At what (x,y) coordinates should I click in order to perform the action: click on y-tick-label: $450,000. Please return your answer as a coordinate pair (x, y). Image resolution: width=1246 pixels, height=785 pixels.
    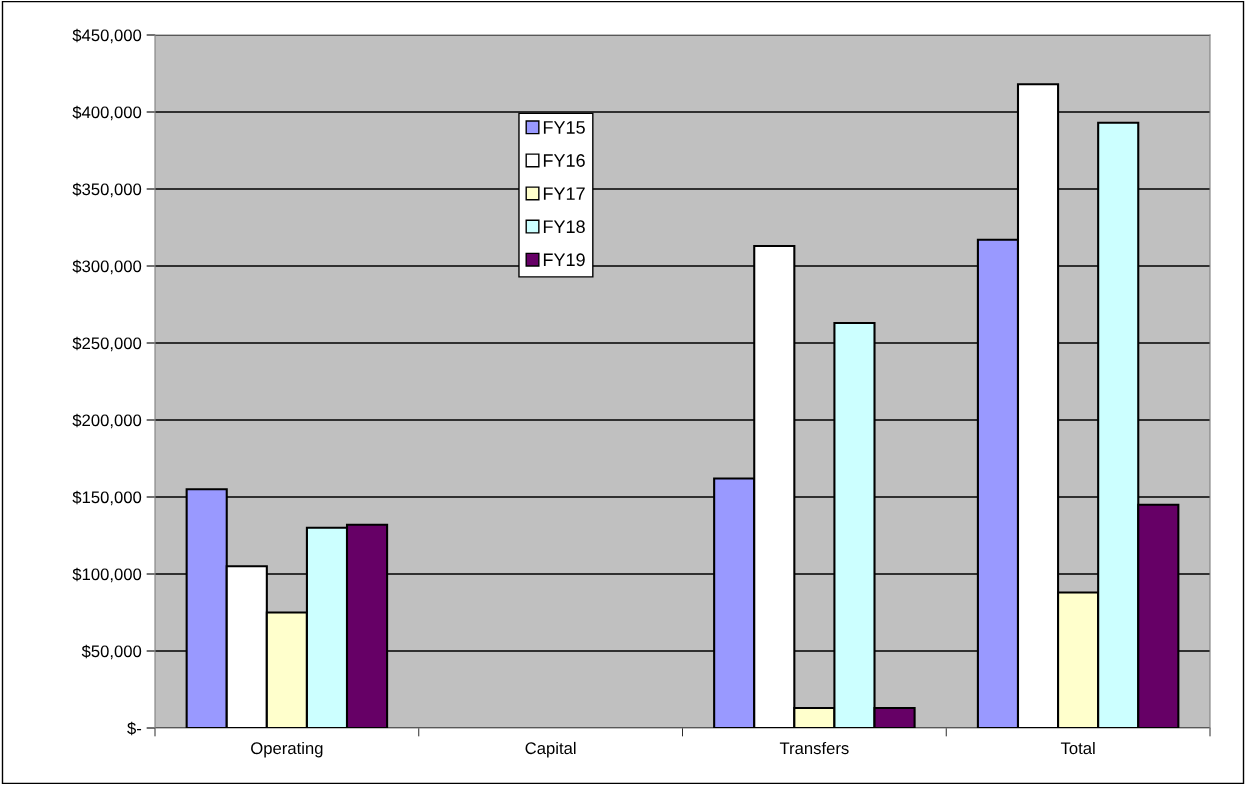
    Looking at the image, I should click on (107, 36).